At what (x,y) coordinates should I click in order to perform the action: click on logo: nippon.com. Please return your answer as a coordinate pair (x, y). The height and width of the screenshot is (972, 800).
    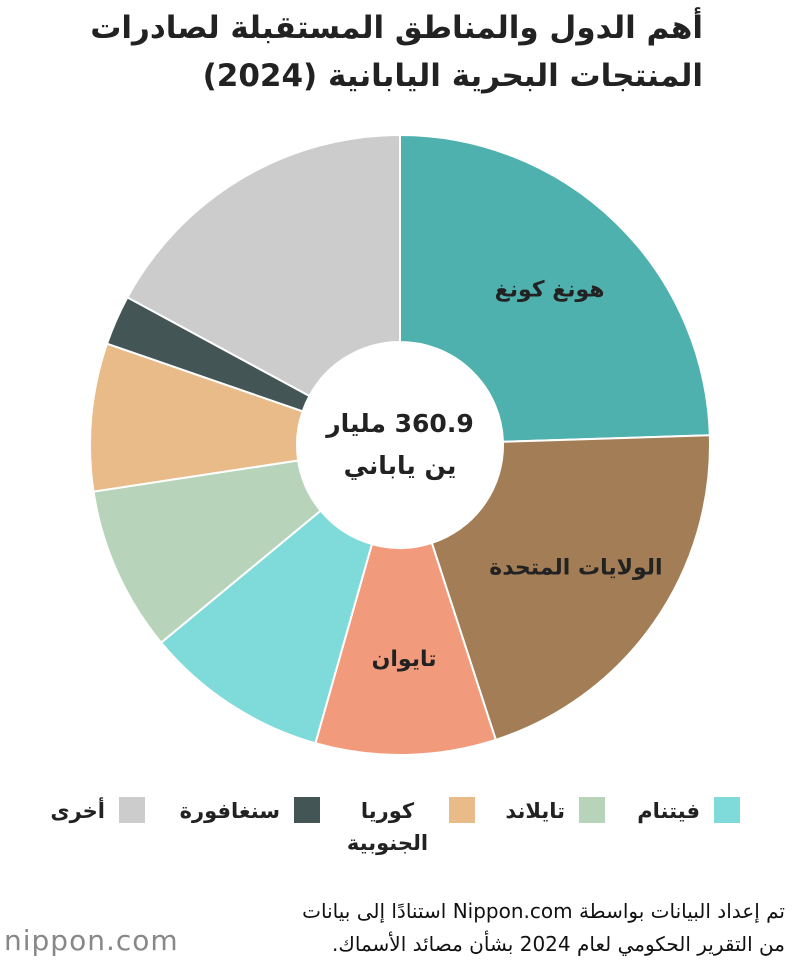
    Looking at the image, I should click on (91, 940).